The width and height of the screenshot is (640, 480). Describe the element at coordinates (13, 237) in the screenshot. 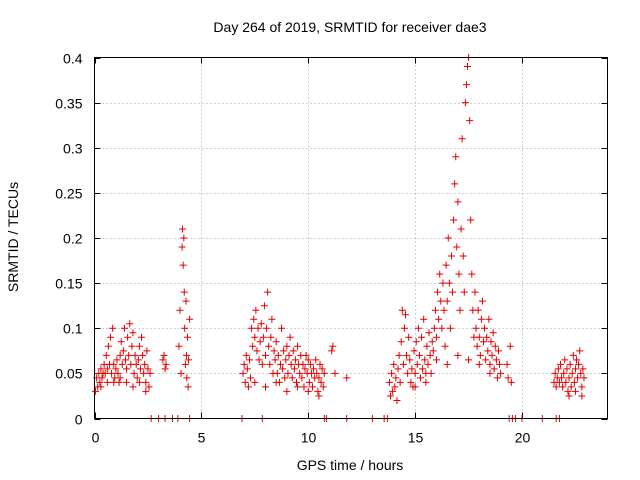

I see `y-axis-label: SRMTID / TECUs` at that location.